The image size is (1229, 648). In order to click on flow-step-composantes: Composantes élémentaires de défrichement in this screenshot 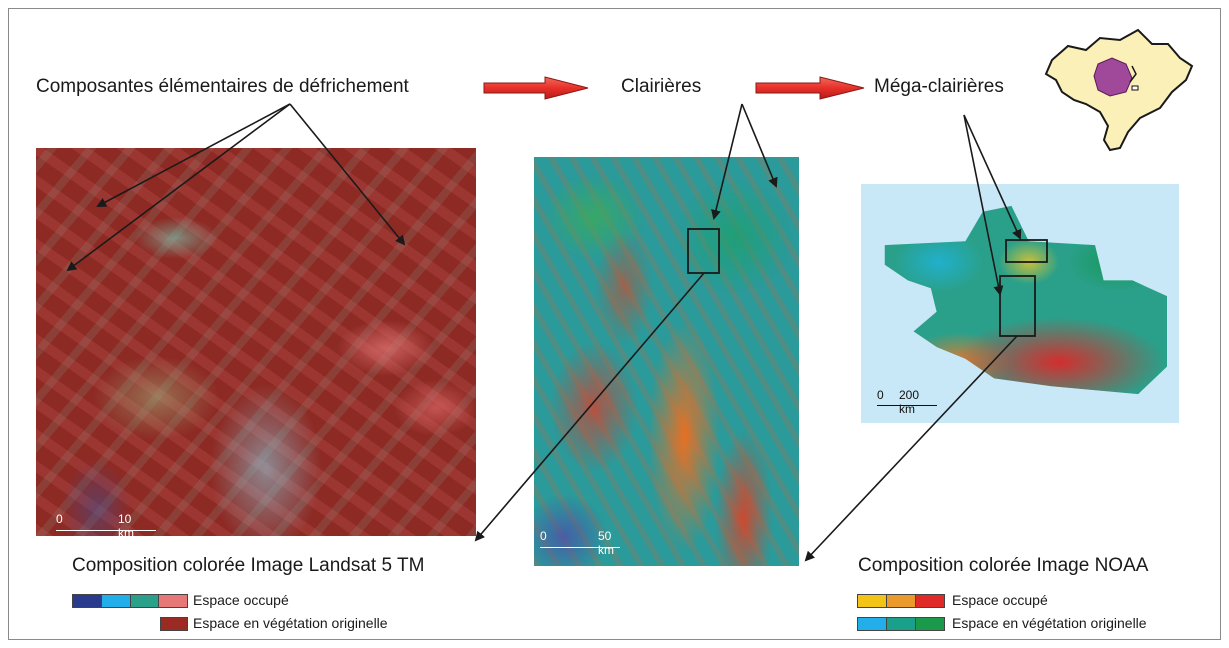, I will do `click(222, 86)`.